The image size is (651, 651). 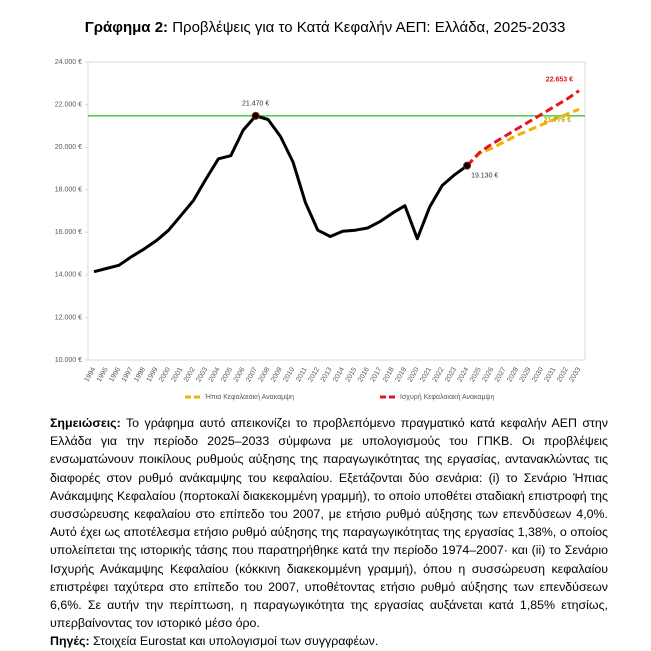 I want to click on x-tick-label: 2014, so click(x=339, y=374).